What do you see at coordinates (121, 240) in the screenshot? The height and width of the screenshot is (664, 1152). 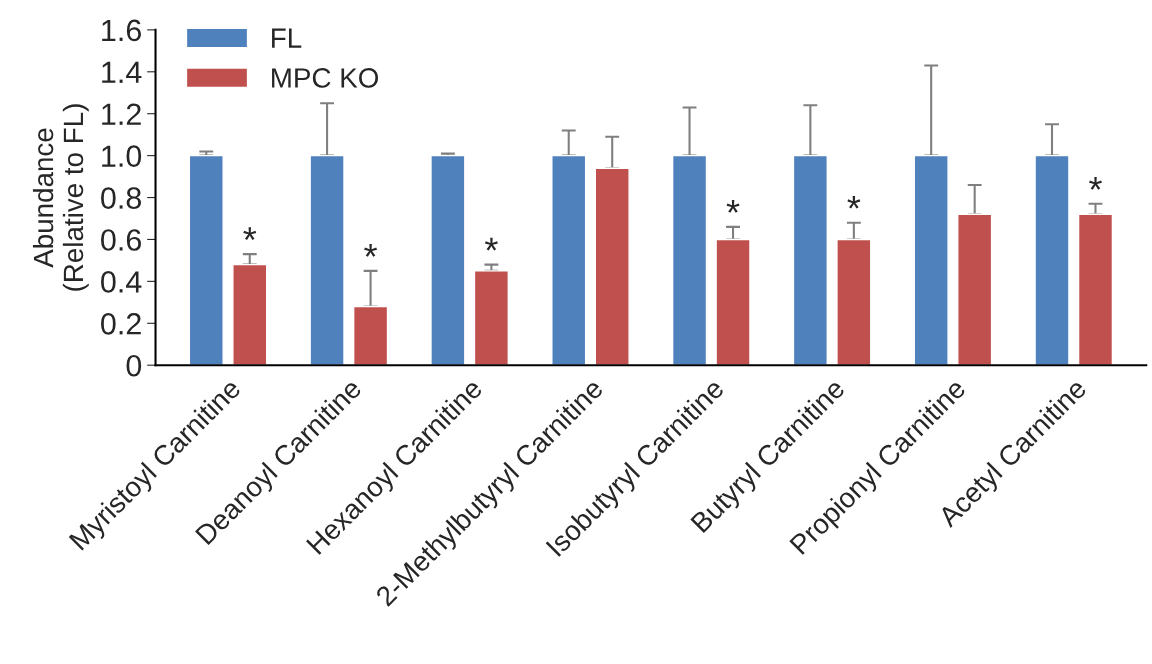 I see `y-tick-label: 0.6` at bounding box center [121, 240].